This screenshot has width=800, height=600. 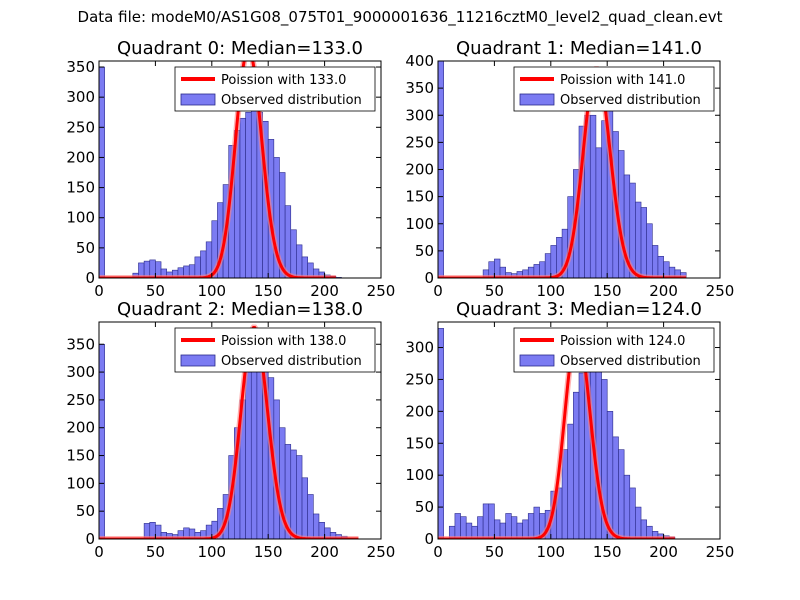 I want to click on legend: Poission with 141.0 Observed distribution, so click(x=614, y=89).